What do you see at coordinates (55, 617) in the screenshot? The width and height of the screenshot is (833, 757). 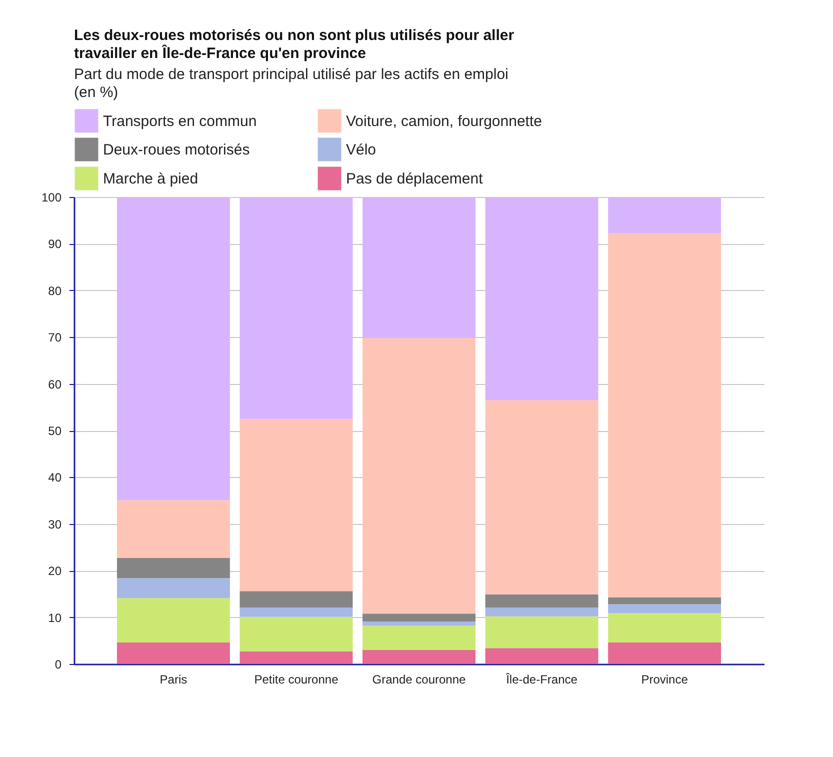 I see `y-tick-label: 10` at bounding box center [55, 617].